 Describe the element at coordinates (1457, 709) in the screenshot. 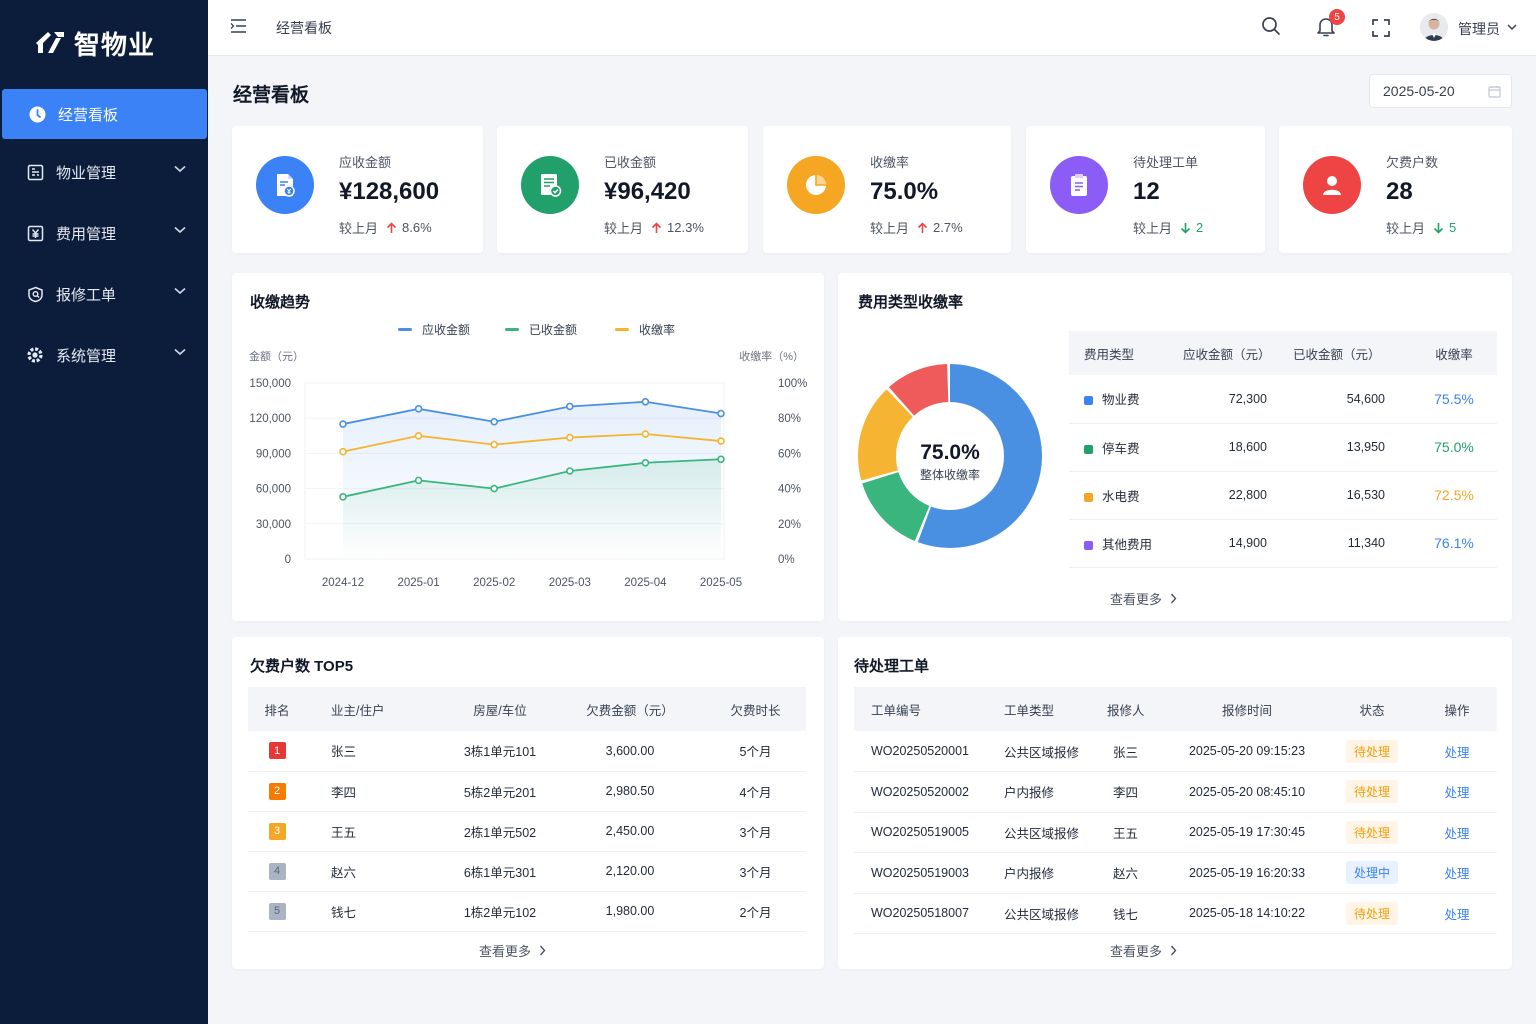

I see `column-header: 操作` at that location.